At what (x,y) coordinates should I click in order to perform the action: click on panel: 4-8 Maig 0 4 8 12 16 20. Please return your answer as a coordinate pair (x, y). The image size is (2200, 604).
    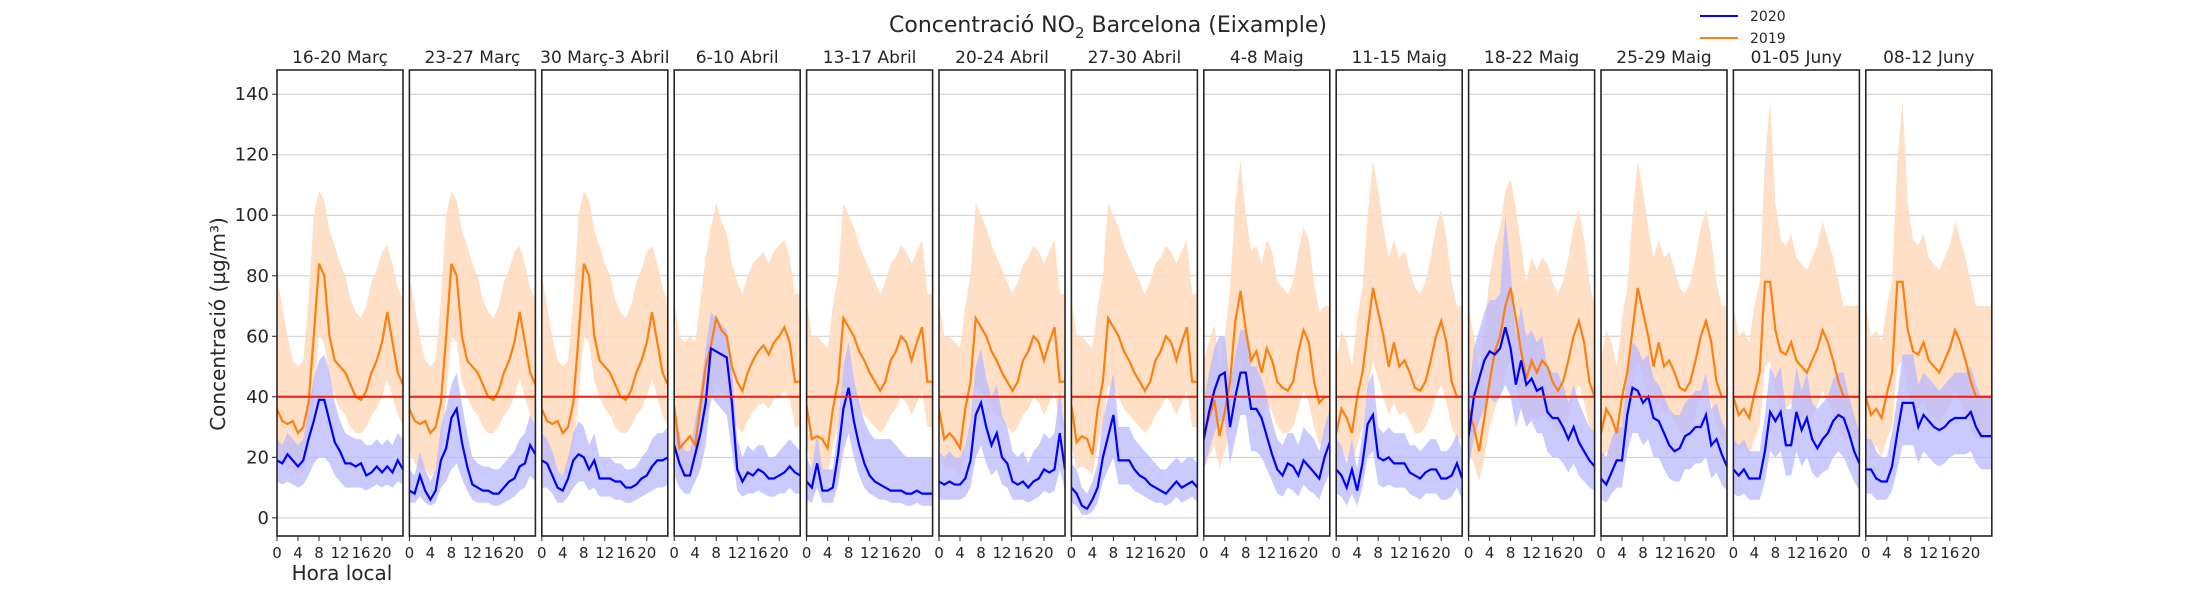
    Looking at the image, I should click on (1265, 305).